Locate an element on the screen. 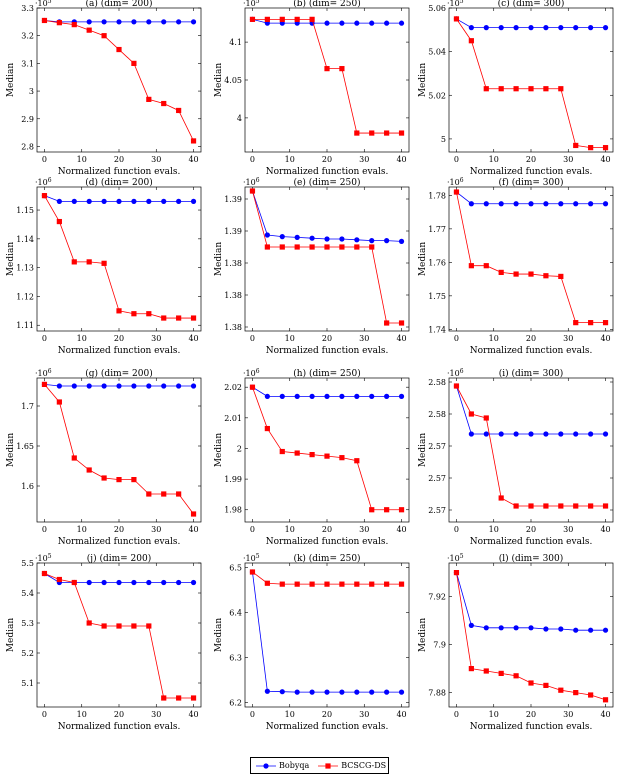 The width and height of the screenshot is (638, 777). chart-title: (d) (dim= 200) is located at coordinates (118, 182).